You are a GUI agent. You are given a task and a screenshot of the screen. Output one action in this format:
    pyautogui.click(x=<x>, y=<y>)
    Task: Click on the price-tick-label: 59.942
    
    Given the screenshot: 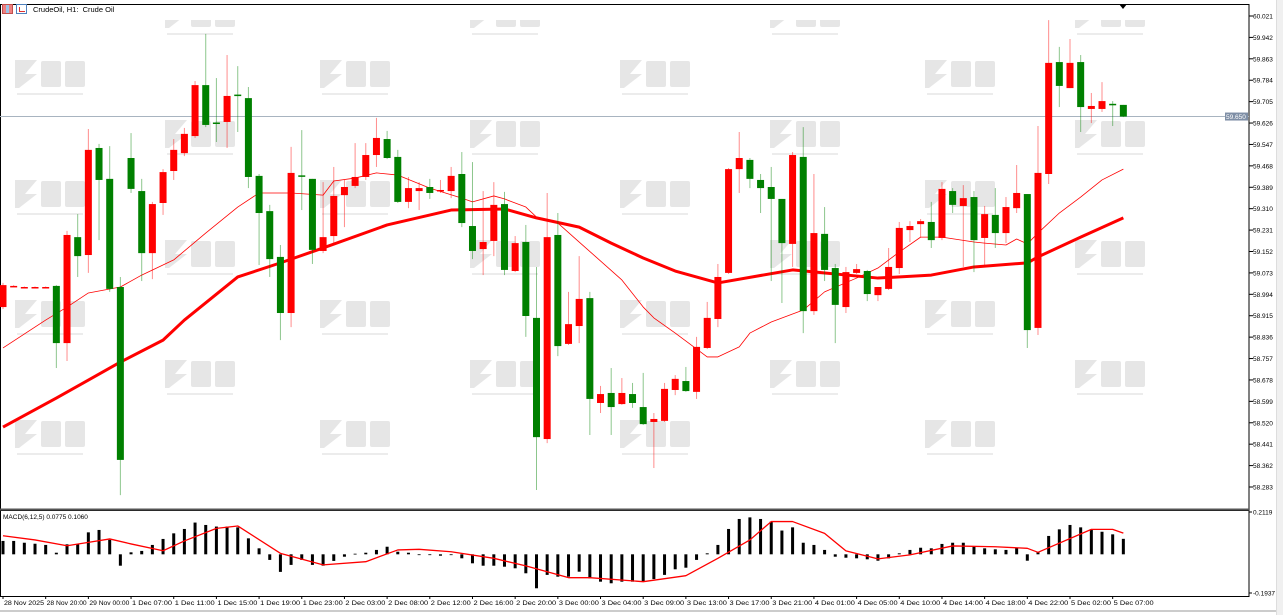 What is the action you would take?
    pyautogui.click(x=1263, y=38)
    